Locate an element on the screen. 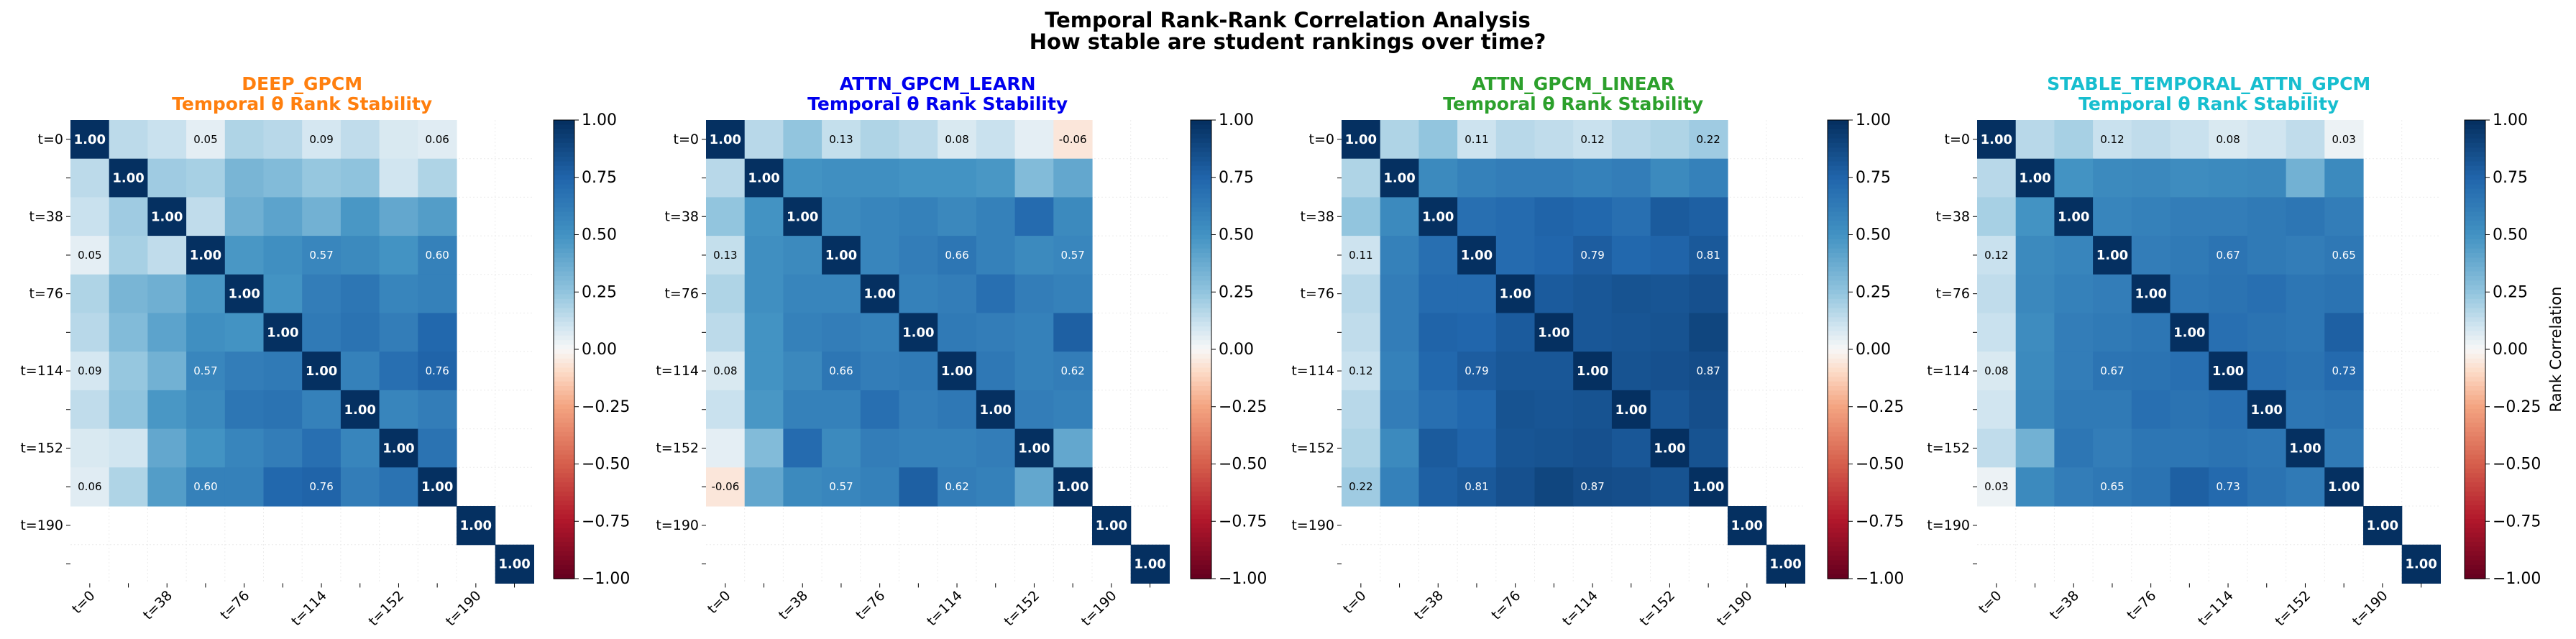  colorbar-tick-label: 0.50 is located at coordinates (1236, 235).